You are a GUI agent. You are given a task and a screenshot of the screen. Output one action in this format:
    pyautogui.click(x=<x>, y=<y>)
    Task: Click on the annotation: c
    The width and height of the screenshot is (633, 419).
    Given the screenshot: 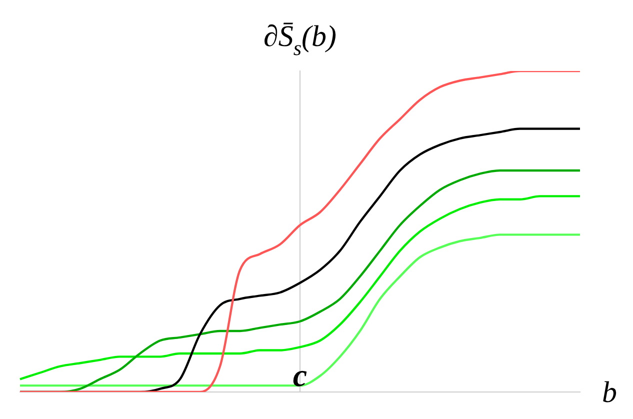 What is the action you would take?
    pyautogui.click(x=300, y=375)
    